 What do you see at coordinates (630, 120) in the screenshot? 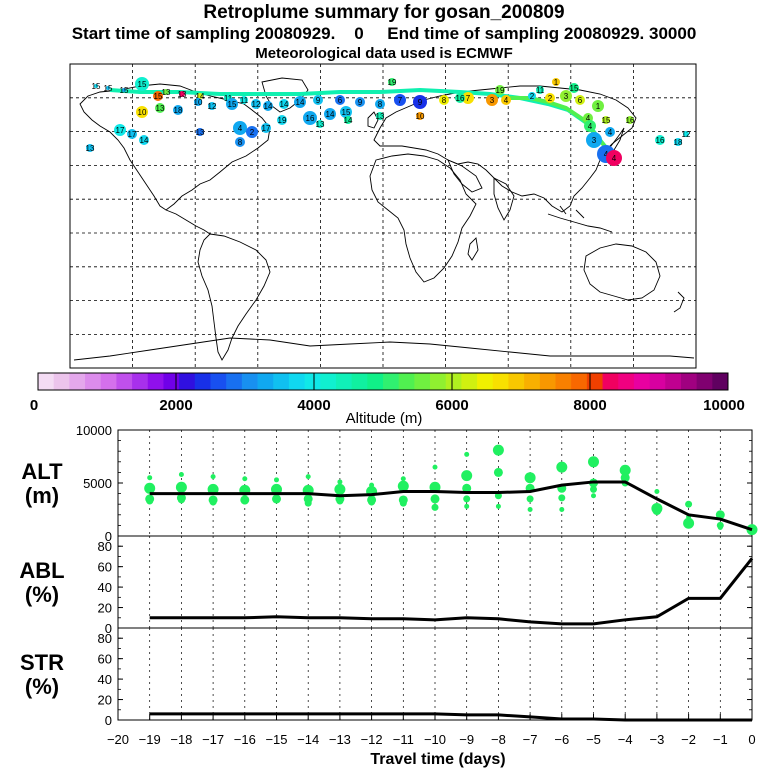
I see `plume-marker-label: 16` at bounding box center [630, 120].